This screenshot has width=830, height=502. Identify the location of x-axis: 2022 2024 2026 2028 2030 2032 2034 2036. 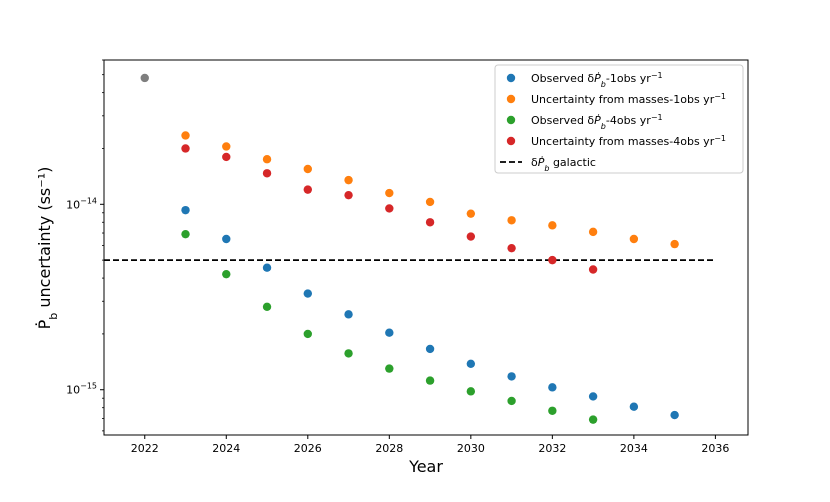
(430, 445).